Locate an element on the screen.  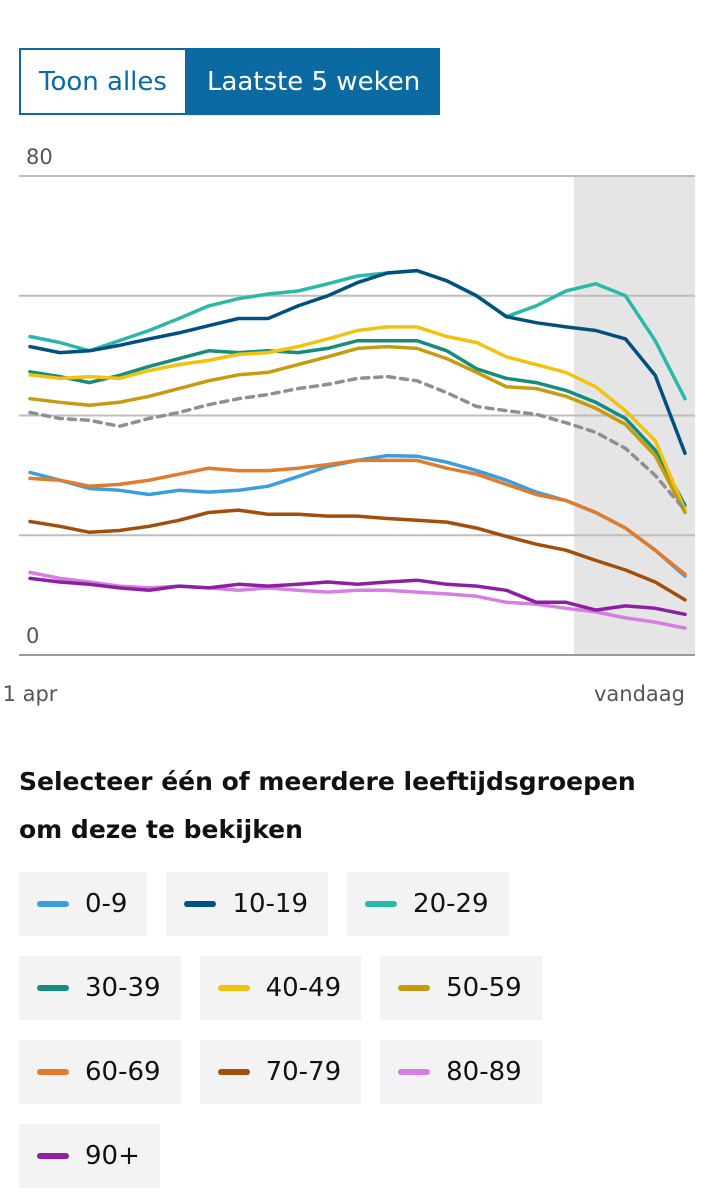
x-tick-label: vandaag is located at coordinates (639, 694).